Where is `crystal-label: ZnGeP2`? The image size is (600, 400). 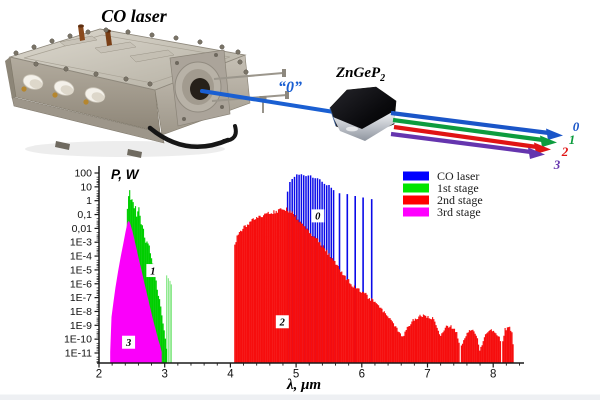 crystal-label: ZnGeP2 is located at coordinates (360, 74).